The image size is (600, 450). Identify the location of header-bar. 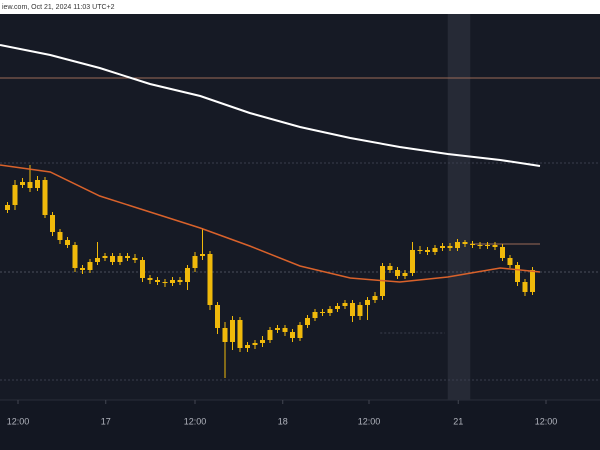
(300, 7).